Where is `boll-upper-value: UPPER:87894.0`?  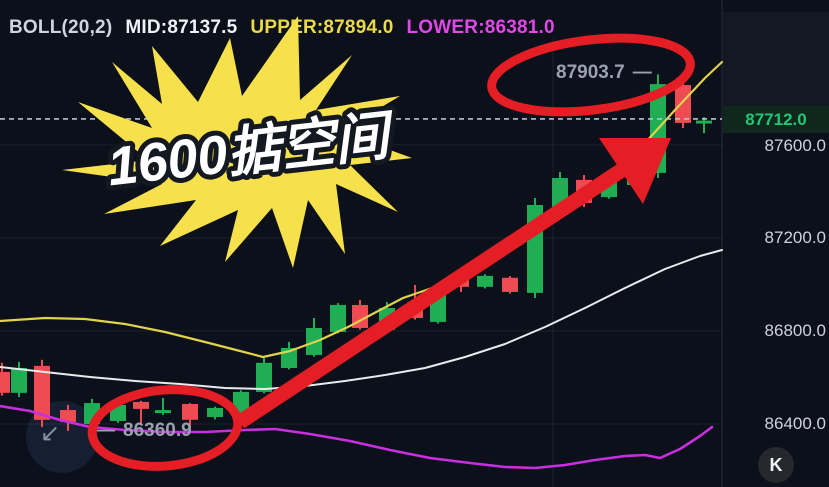 boll-upper-value: UPPER:87894.0 is located at coordinates (322, 27).